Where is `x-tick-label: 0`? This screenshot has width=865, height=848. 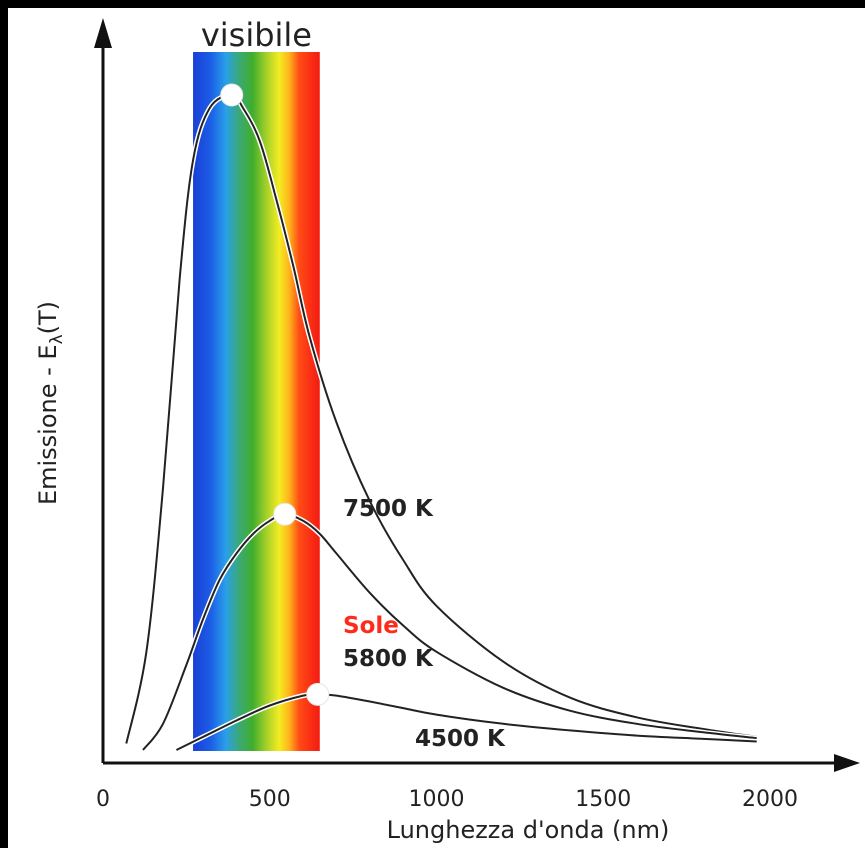
x-tick-label: 0 is located at coordinates (103, 799).